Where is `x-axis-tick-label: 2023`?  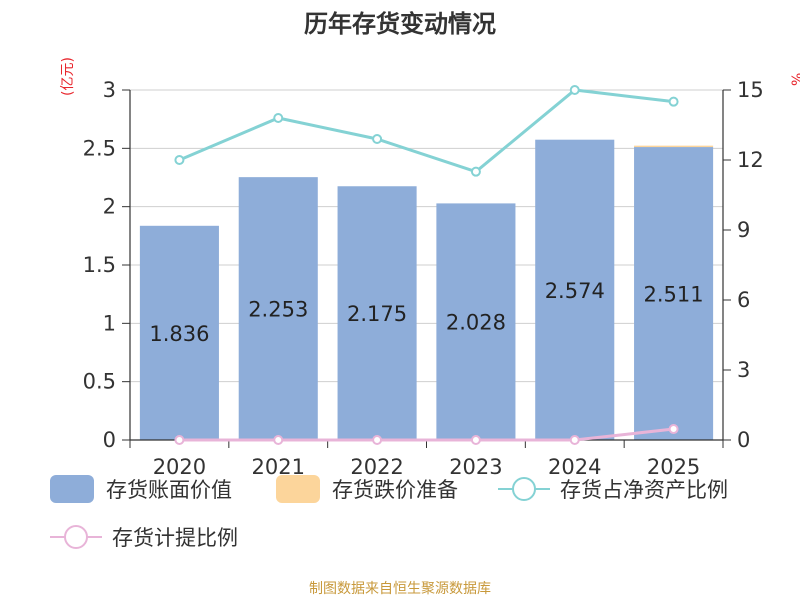 x-axis-tick-label: 2023 is located at coordinates (475, 467).